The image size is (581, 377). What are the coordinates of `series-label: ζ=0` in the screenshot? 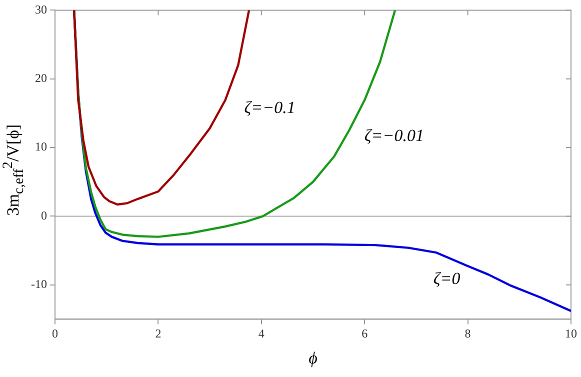 It's located at (447, 278).